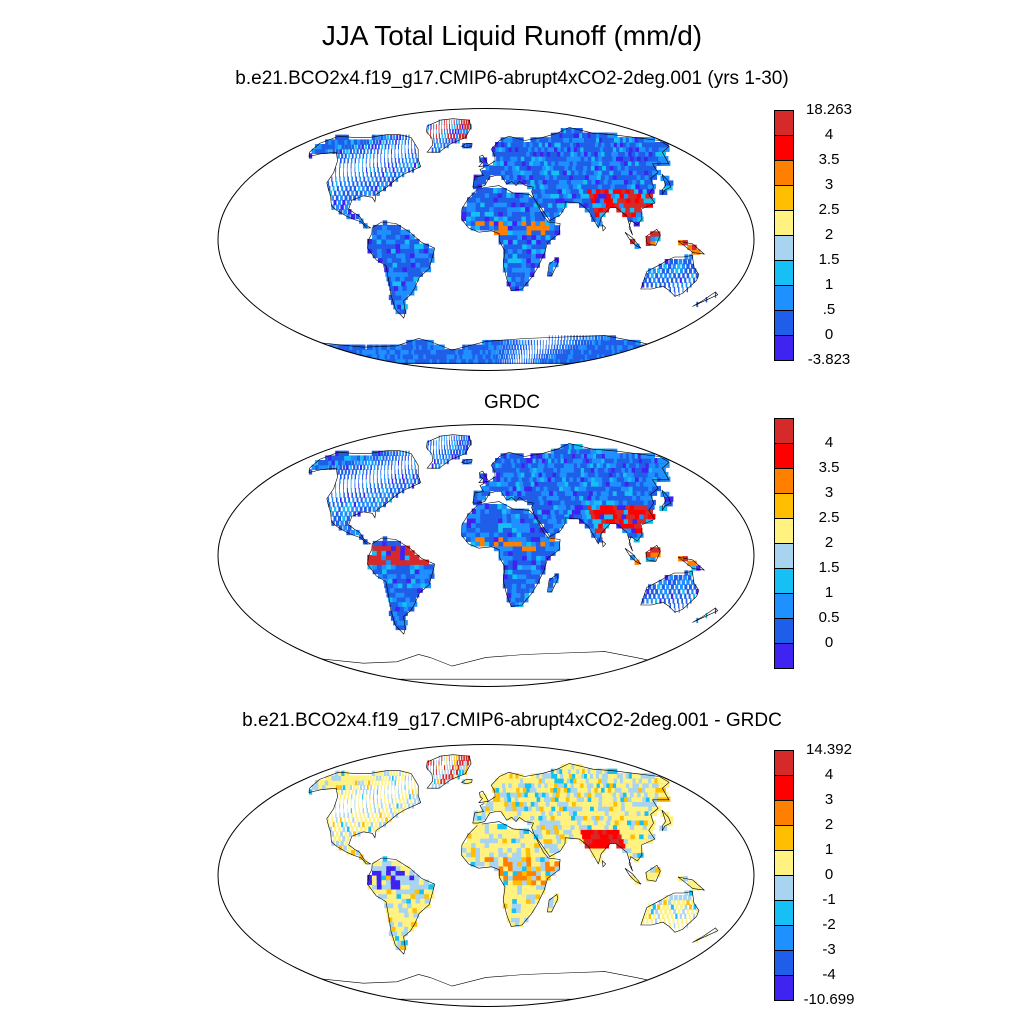 The height and width of the screenshot is (1024, 1024). I want to click on map-boundary, so click(486, 239).